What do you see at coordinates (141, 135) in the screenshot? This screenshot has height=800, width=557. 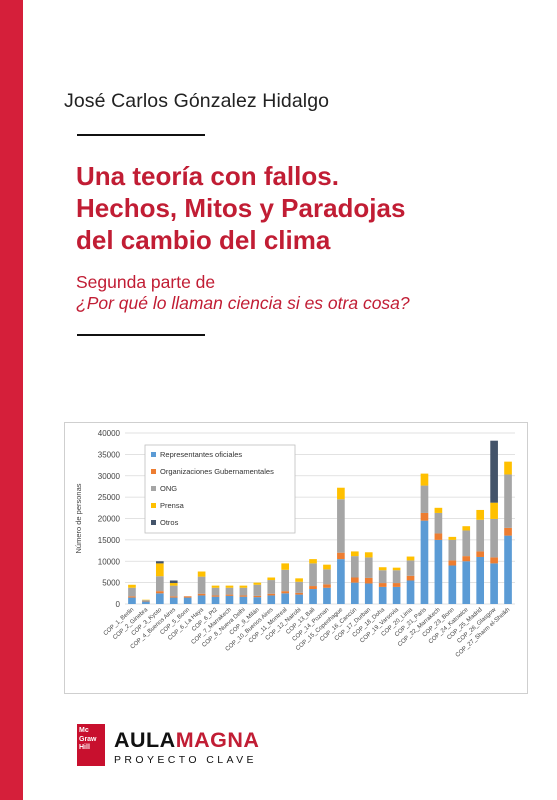 I see `top-rule` at bounding box center [141, 135].